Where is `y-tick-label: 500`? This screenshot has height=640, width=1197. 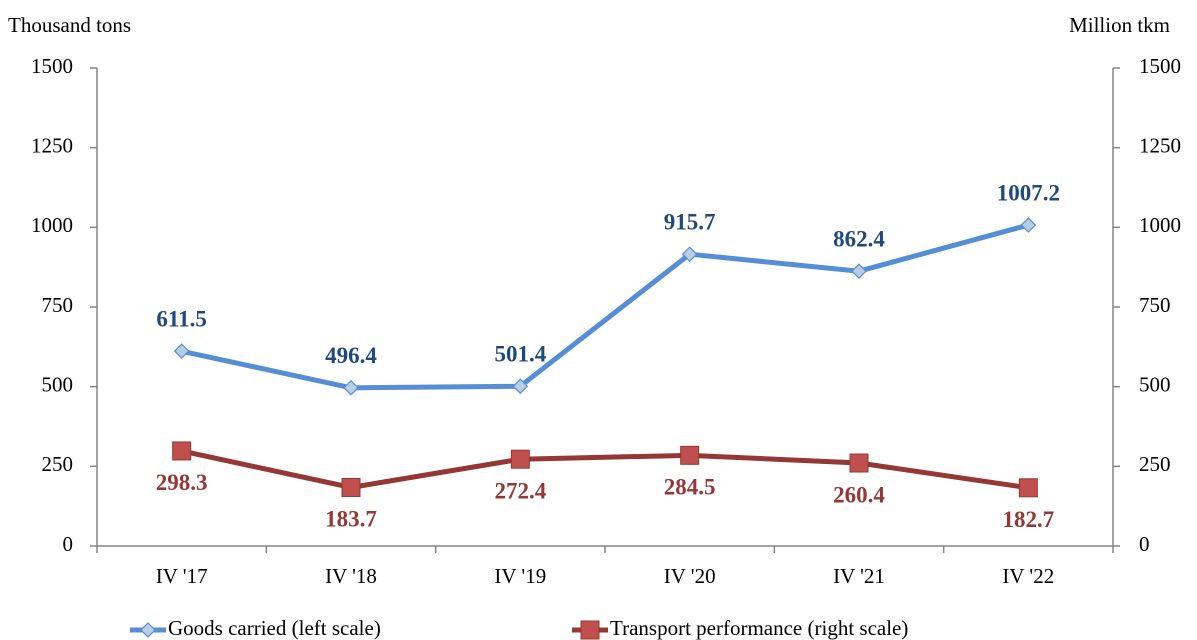 y-tick-label: 500 is located at coordinates (58, 384).